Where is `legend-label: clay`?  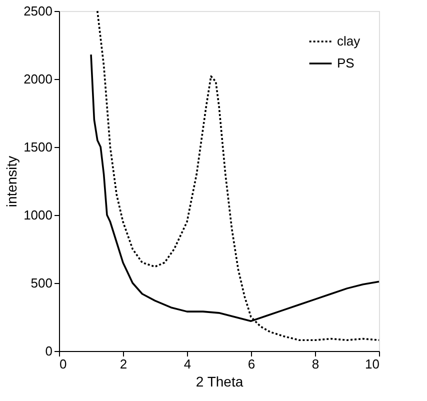 legend-label: clay is located at coordinates (349, 41).